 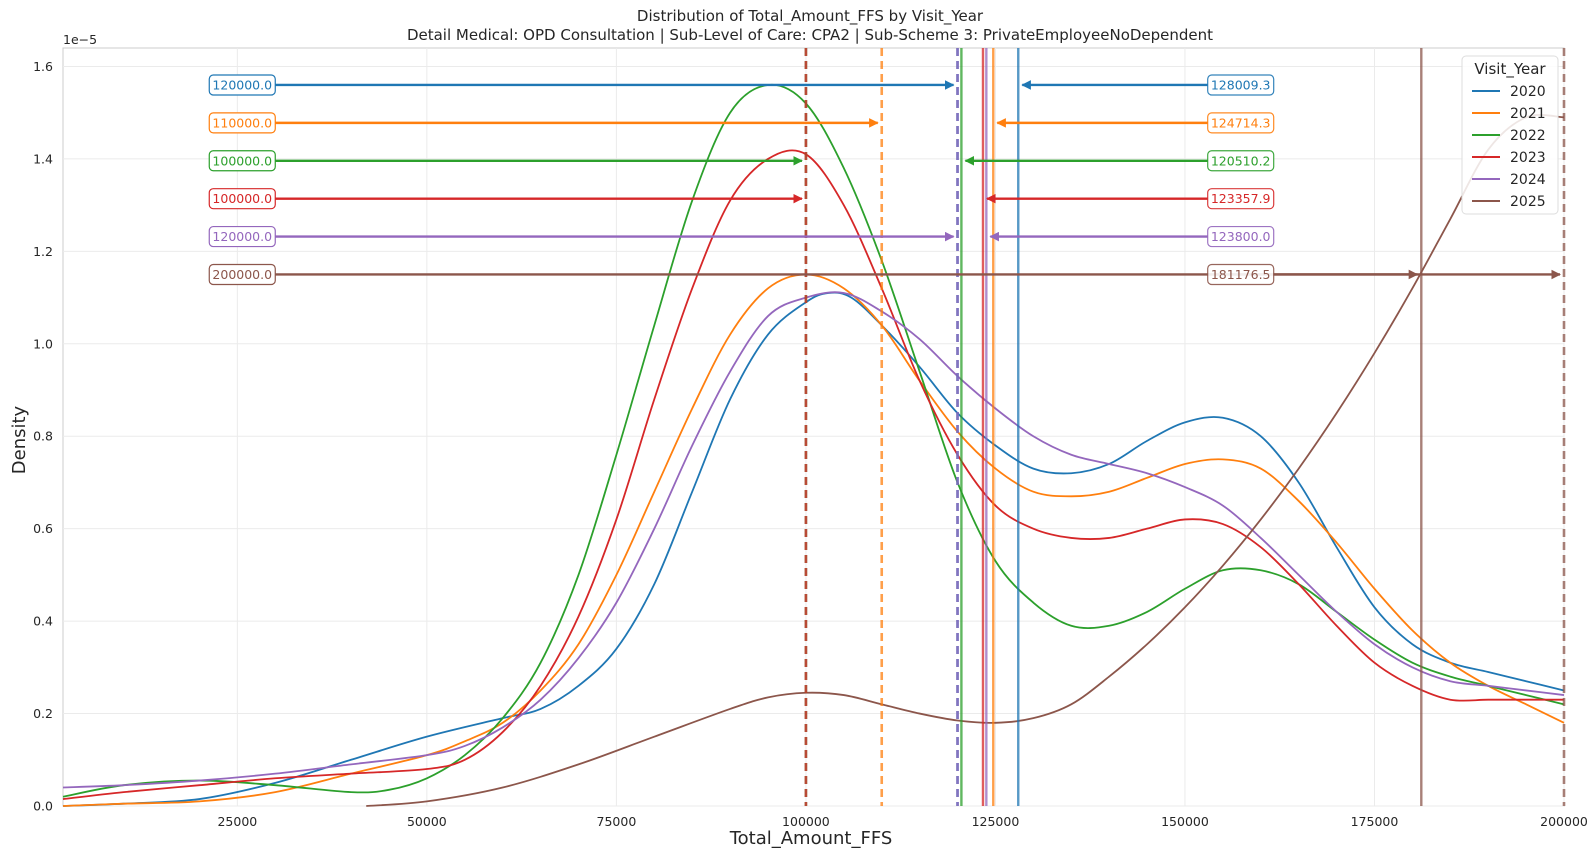 What do you see at coordinates (43, 343) in the screenshot?
I see `y-tick-label: 1.0` at bounding box center [43, 343].